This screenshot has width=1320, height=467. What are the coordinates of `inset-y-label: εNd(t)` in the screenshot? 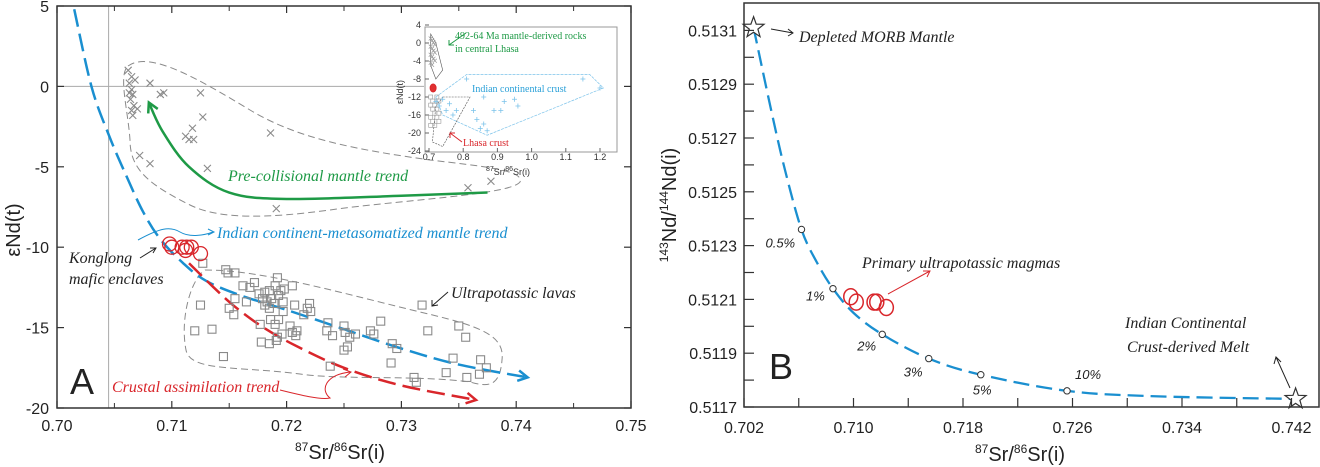 It's located at (400, 92).